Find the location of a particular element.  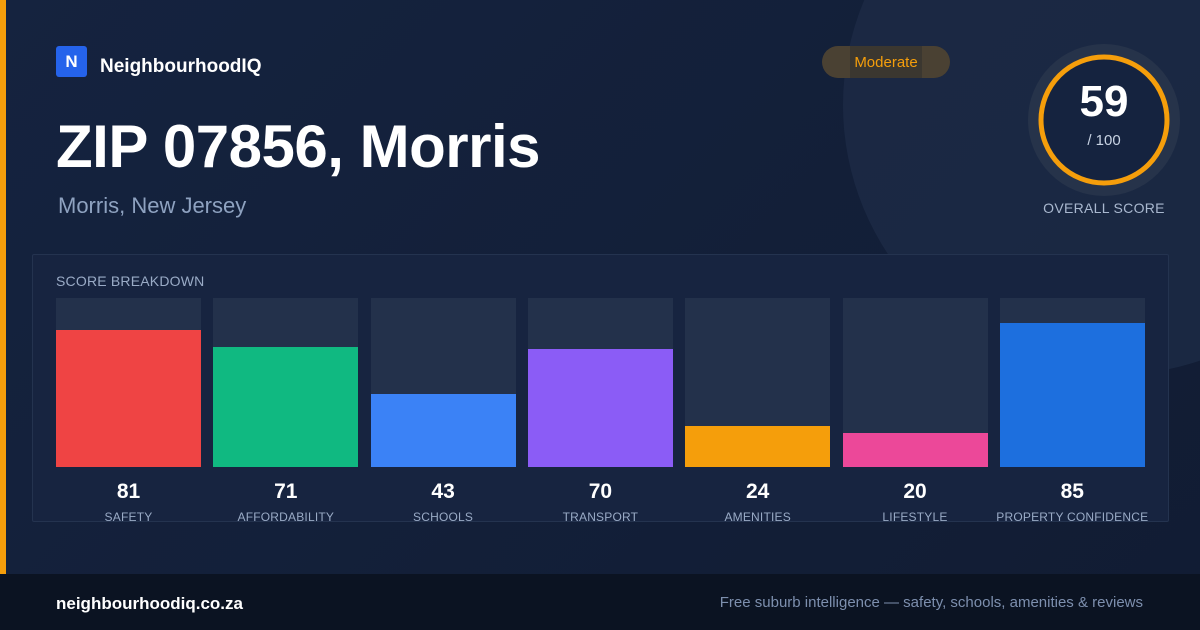

bar-label: TRANSPORT is located at coordinates (600, 517).